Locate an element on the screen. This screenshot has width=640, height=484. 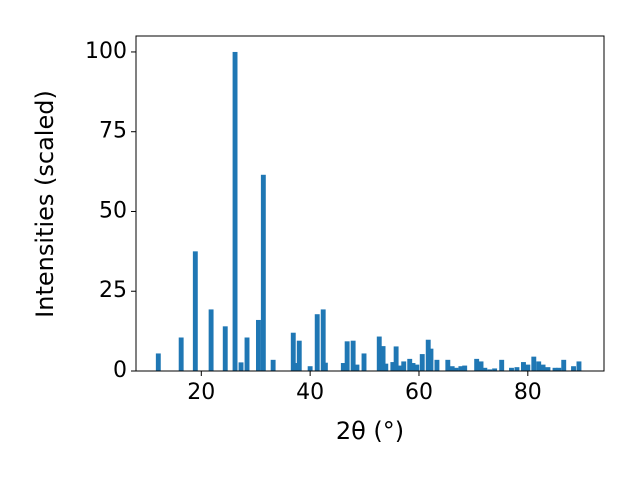
y-tick-label: 75 is located at coordinates (113, 131).